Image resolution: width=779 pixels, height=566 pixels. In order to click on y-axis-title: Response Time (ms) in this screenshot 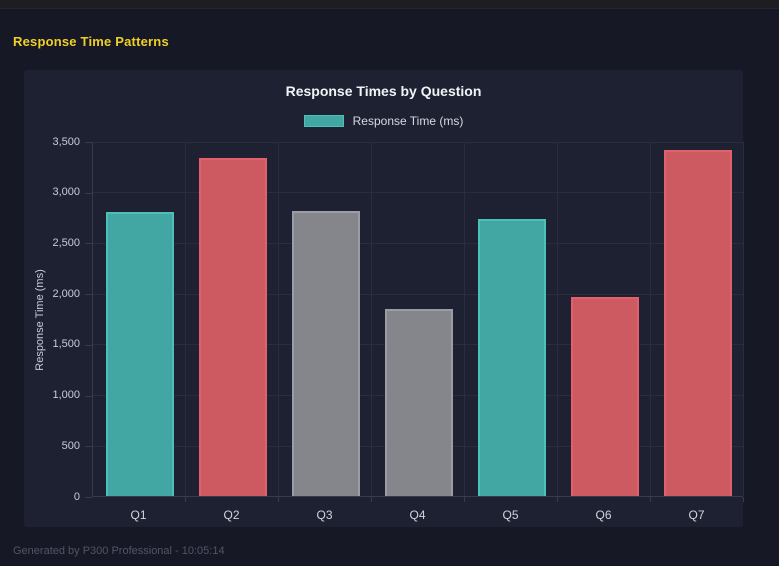, I will do `click(40, 320)`.